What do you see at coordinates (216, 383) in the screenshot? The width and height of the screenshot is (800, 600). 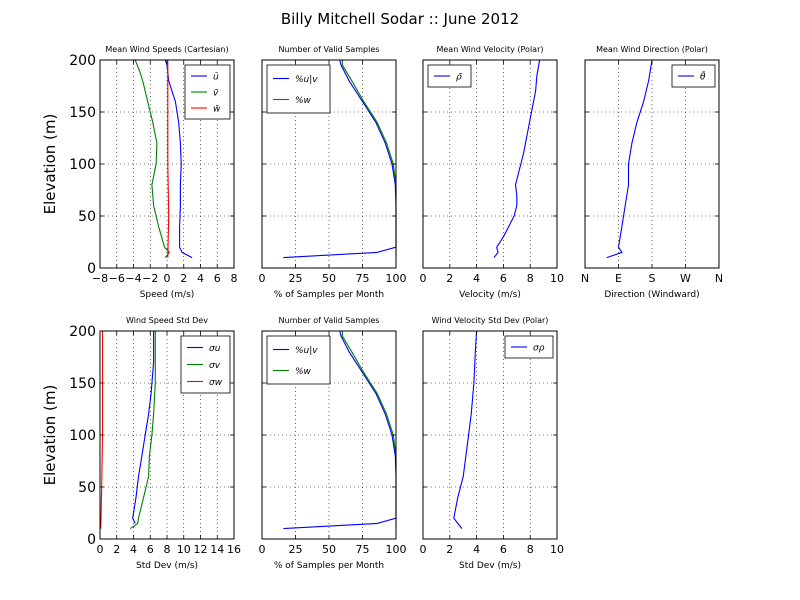 I see `legend-entry: σw` at bounding box center [216, 383].